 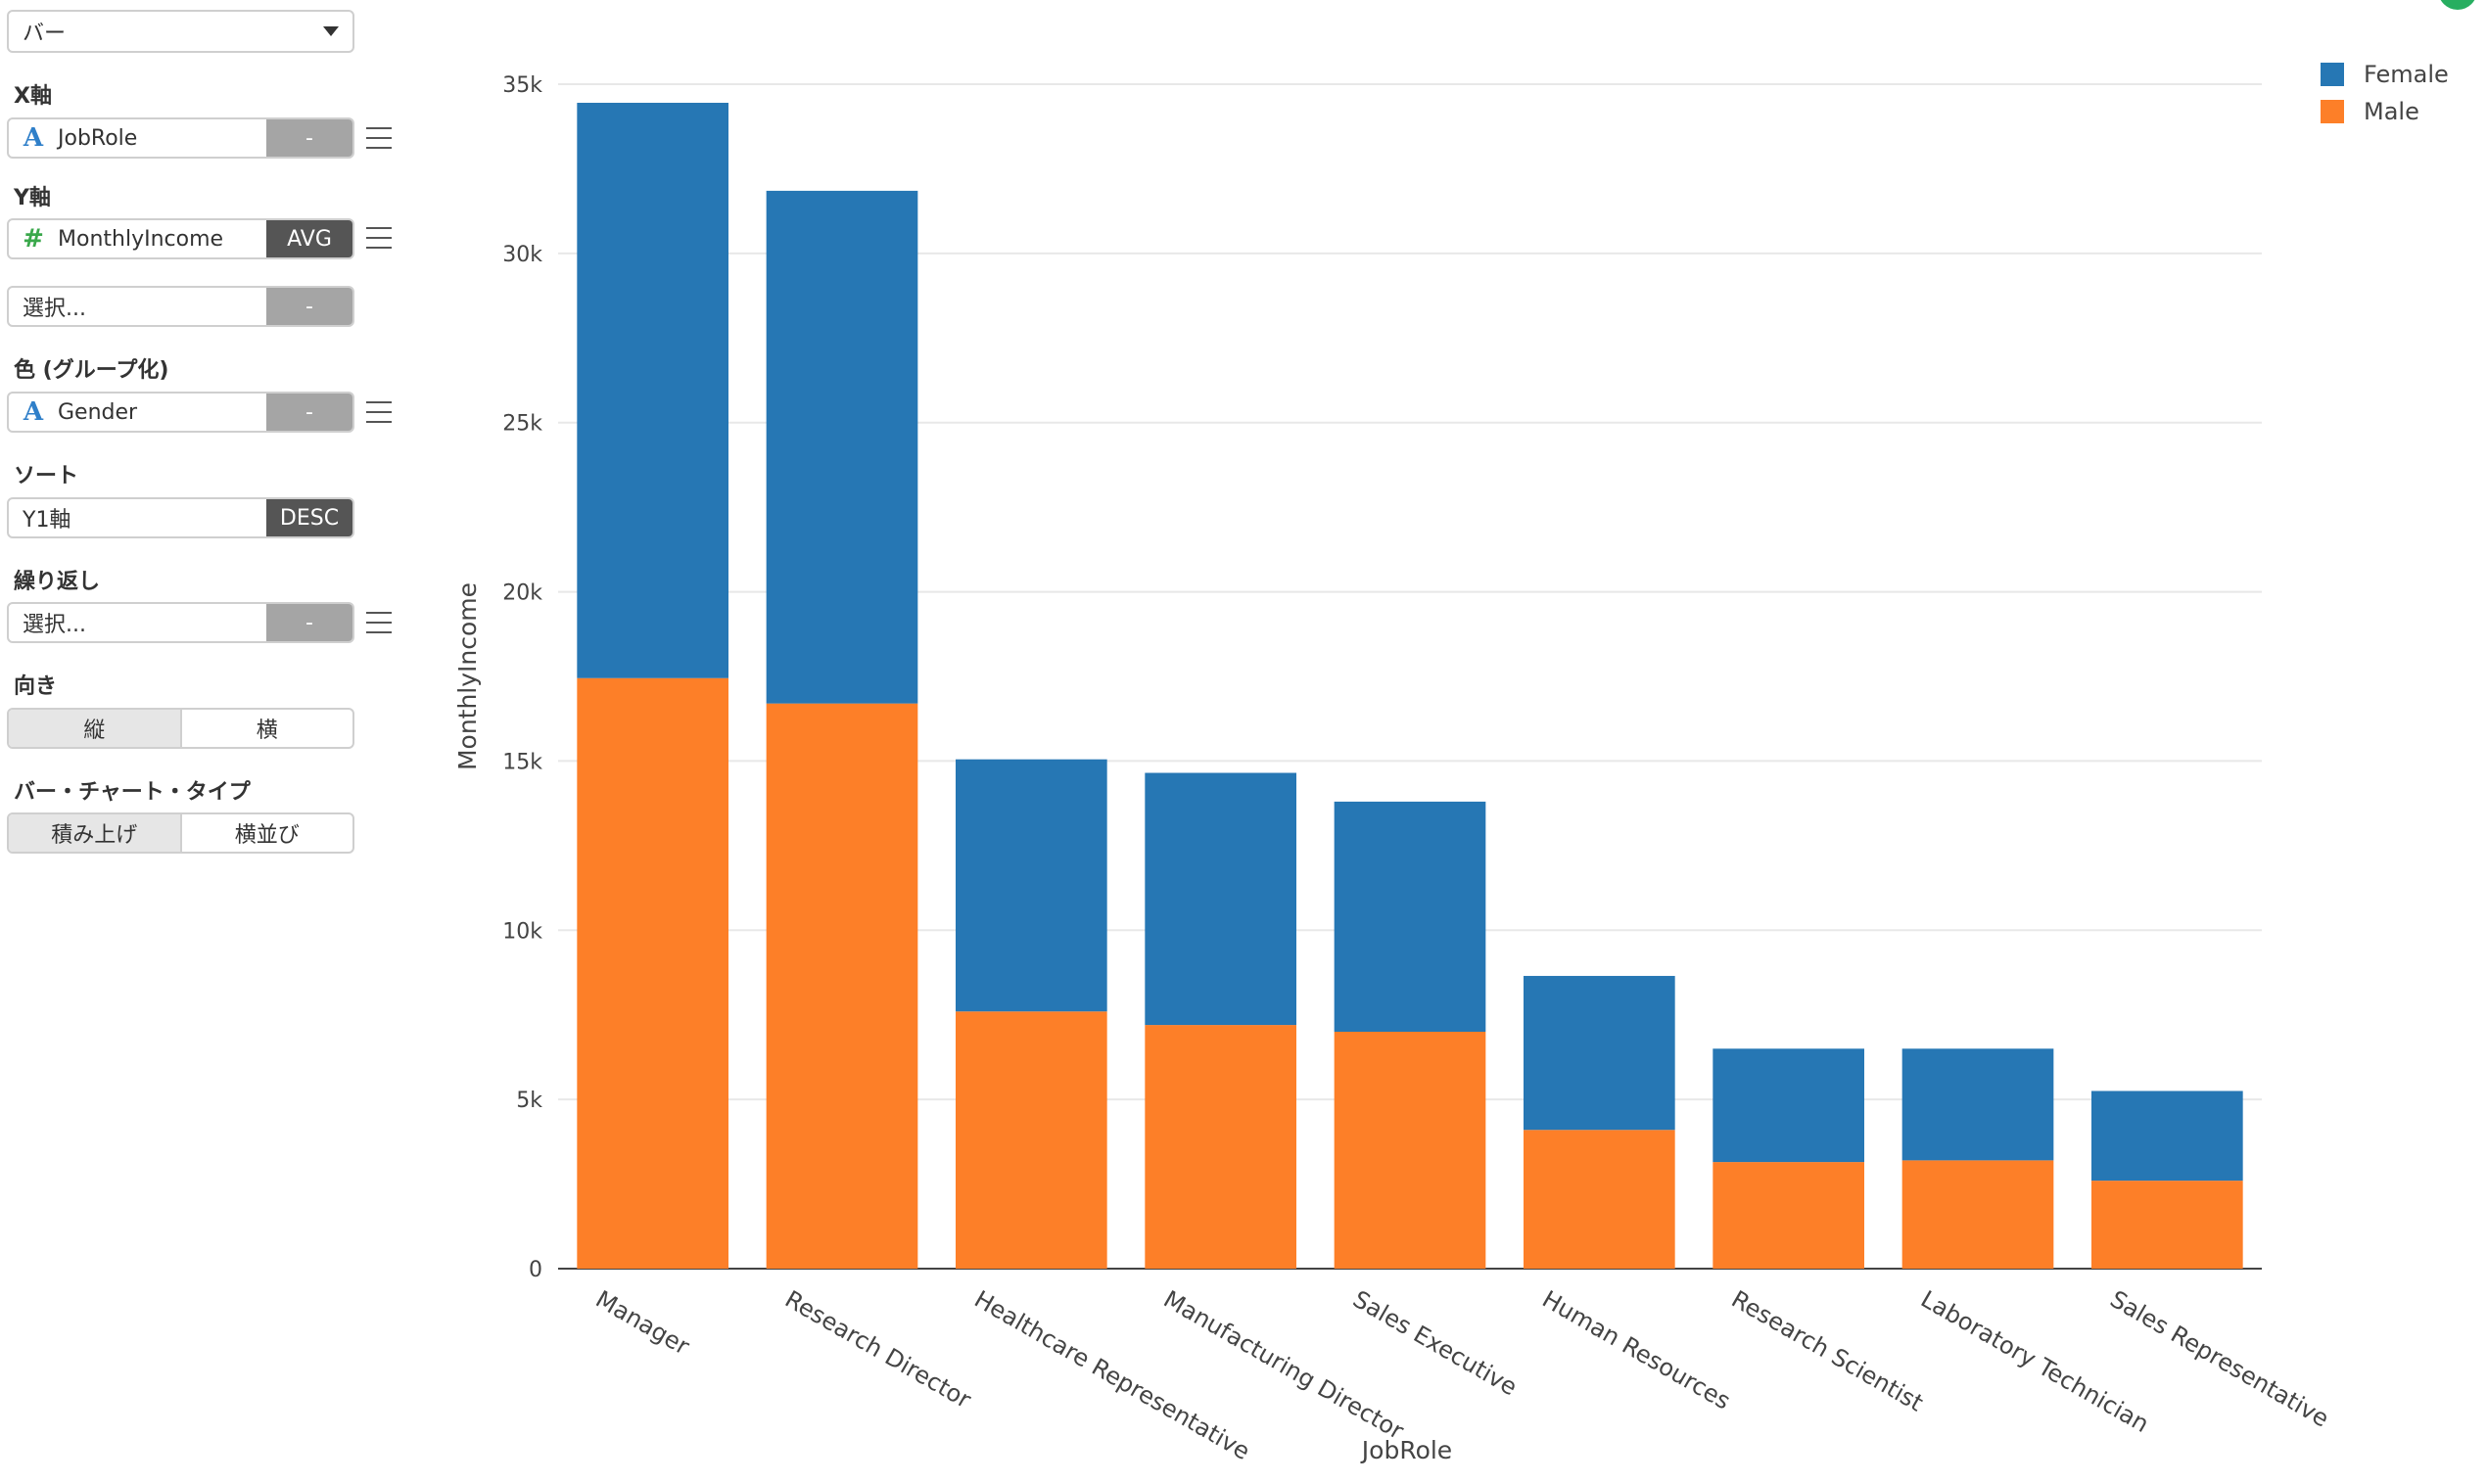 I want to click on chevron-down-icon, so click(x=331, y=31).